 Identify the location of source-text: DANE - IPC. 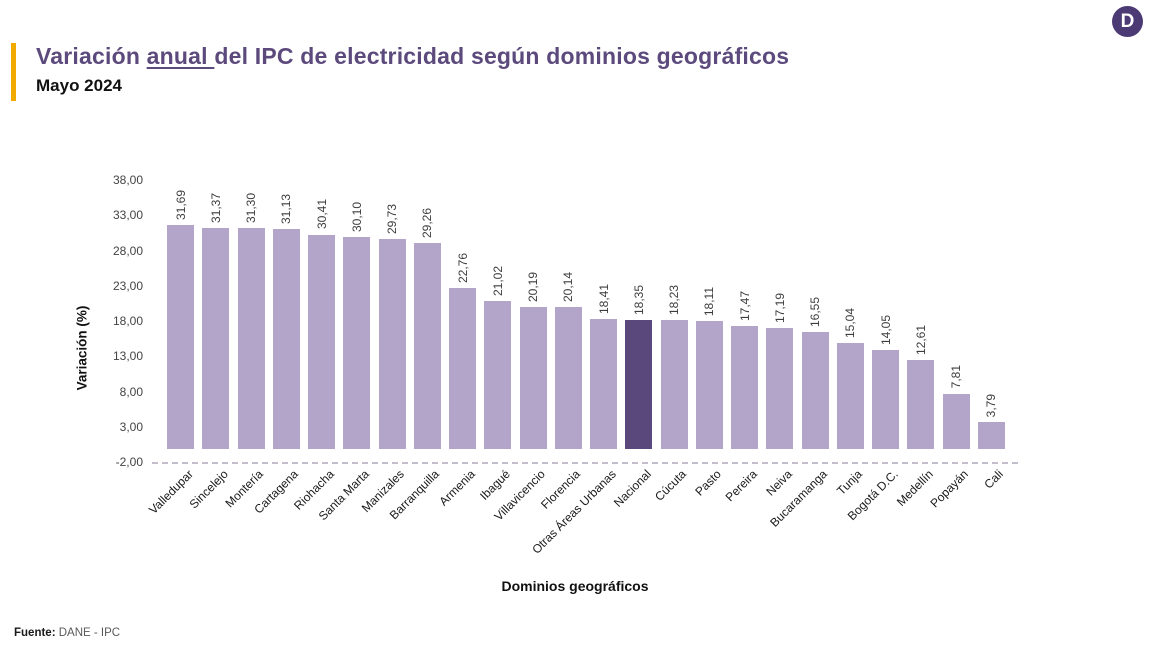
(89, 633).